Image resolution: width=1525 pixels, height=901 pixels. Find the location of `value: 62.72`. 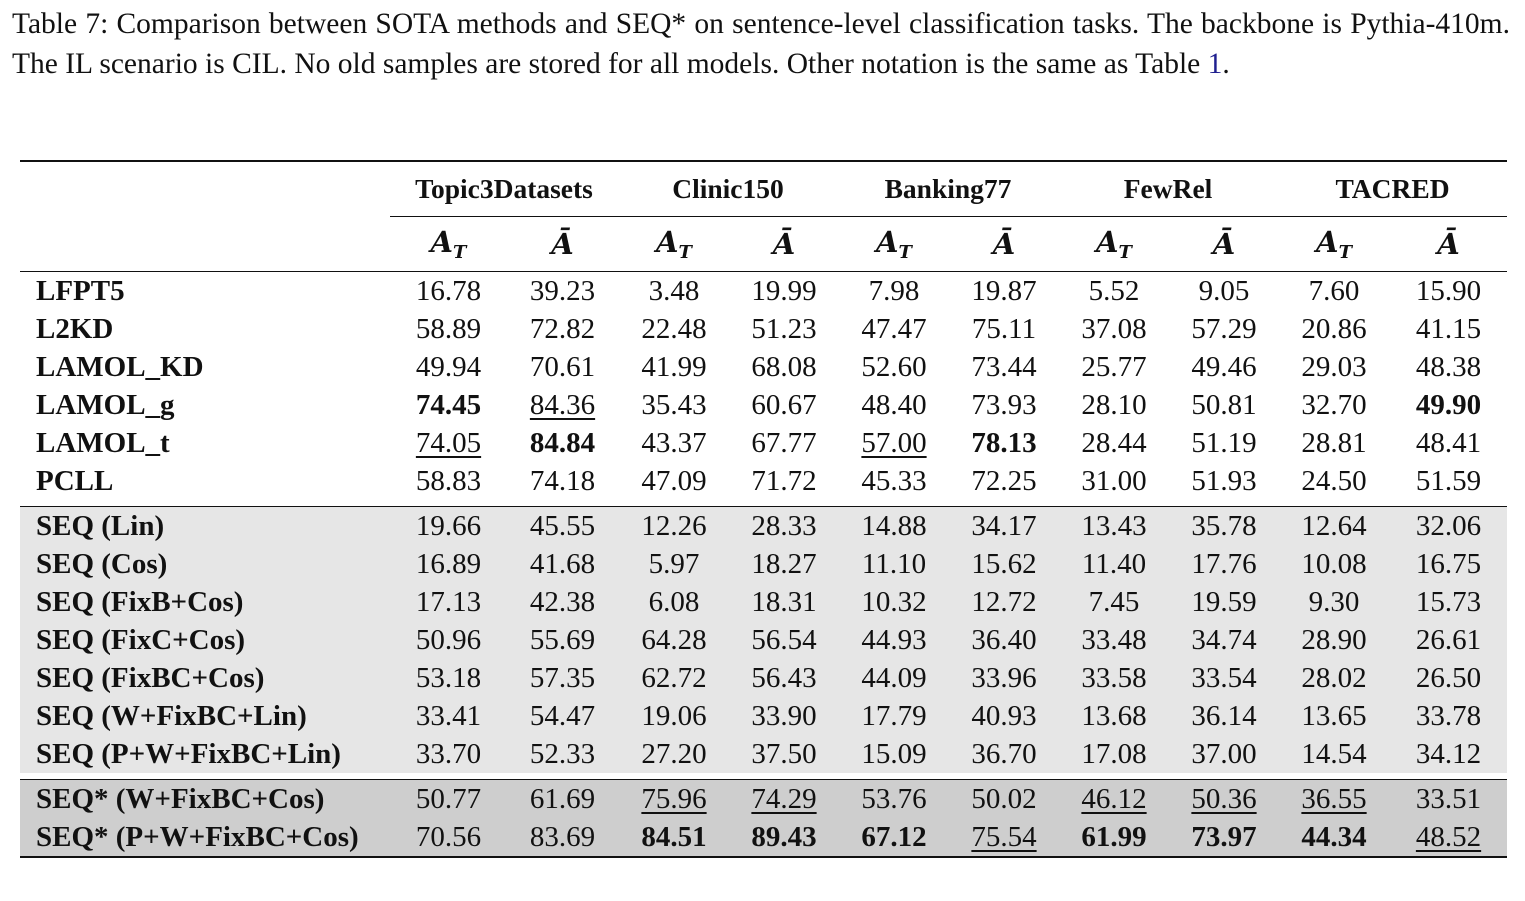

value: 62.72 is located at coordinates (674, 677).